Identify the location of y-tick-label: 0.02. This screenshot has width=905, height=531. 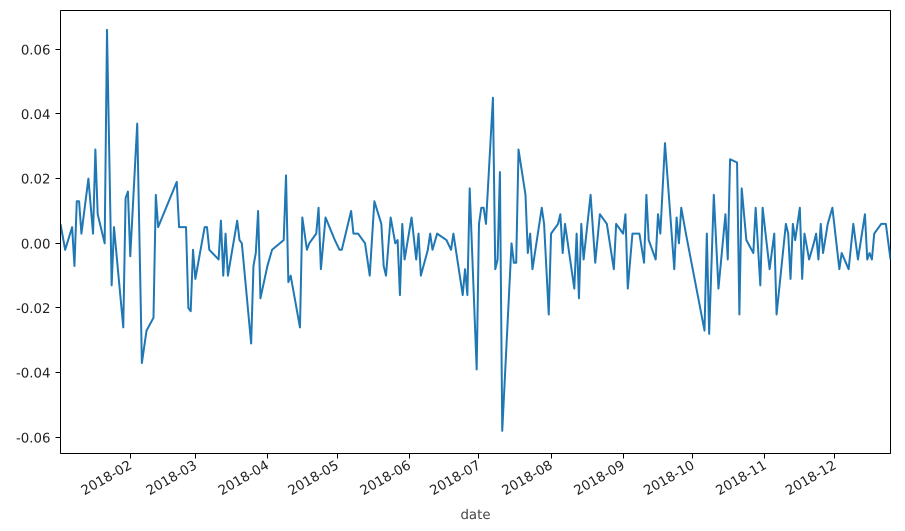
(35, 180).